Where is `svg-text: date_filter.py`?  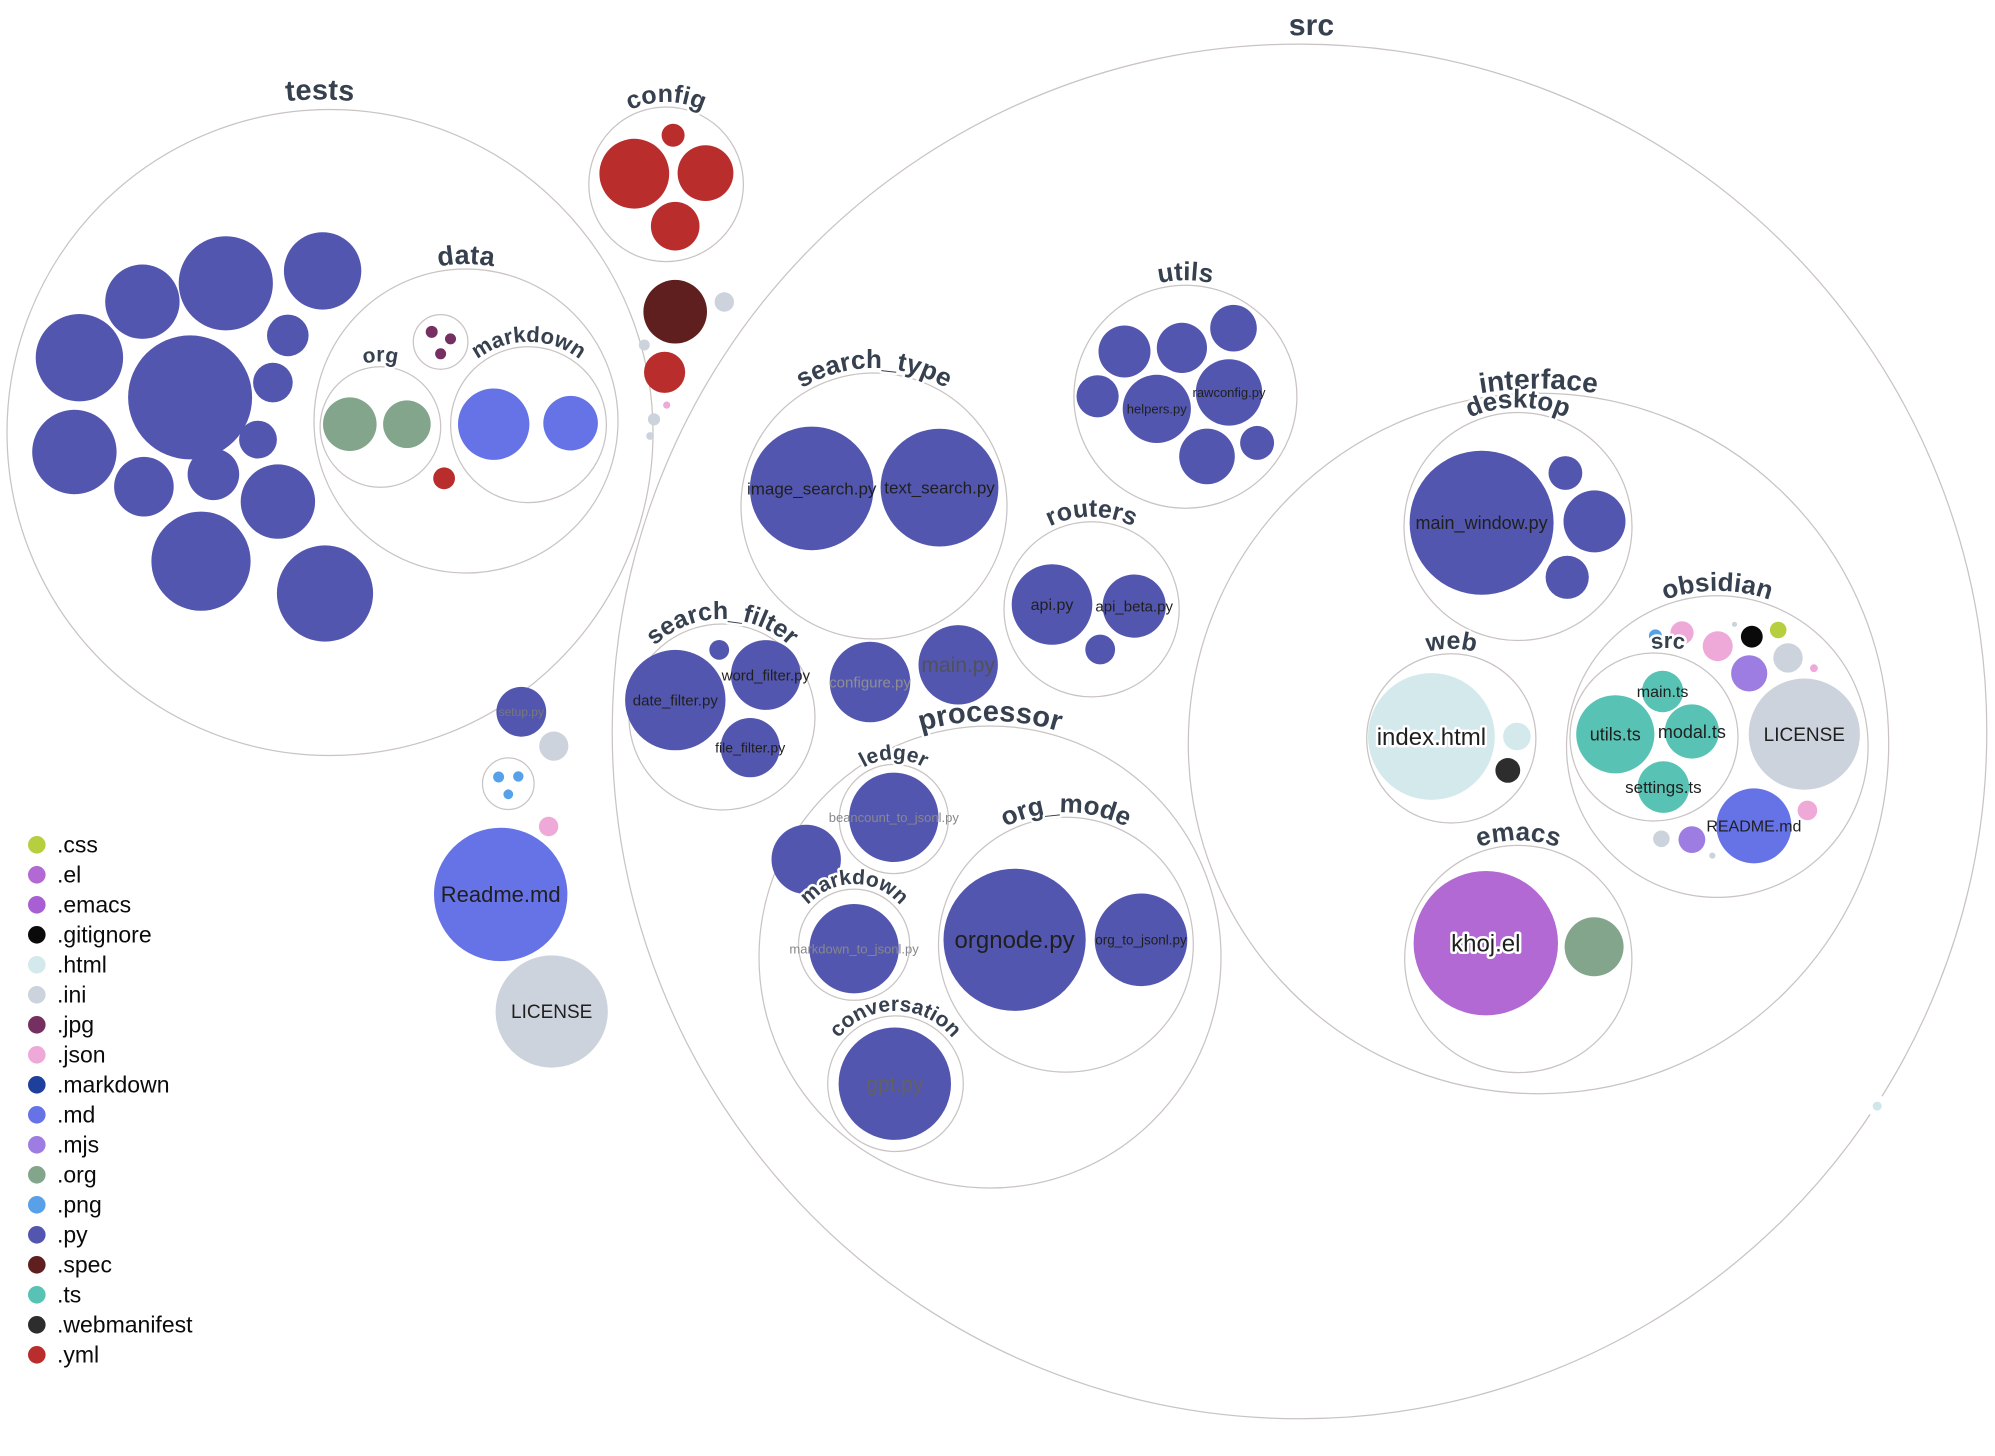 svg-text: date_filter.py is located at coordinates (676, 700).